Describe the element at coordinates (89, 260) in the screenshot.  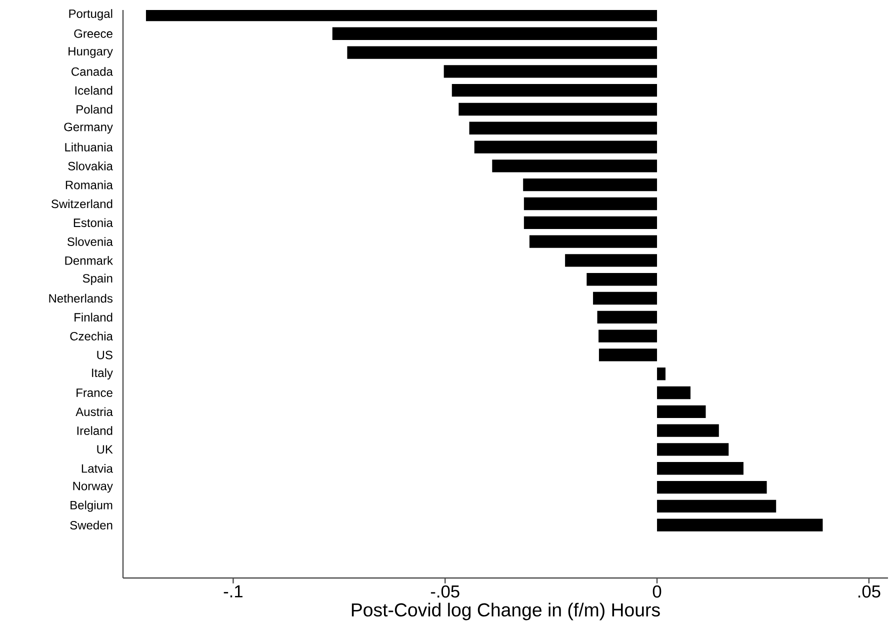
I see `y-tick-label: Denmark` at that location.